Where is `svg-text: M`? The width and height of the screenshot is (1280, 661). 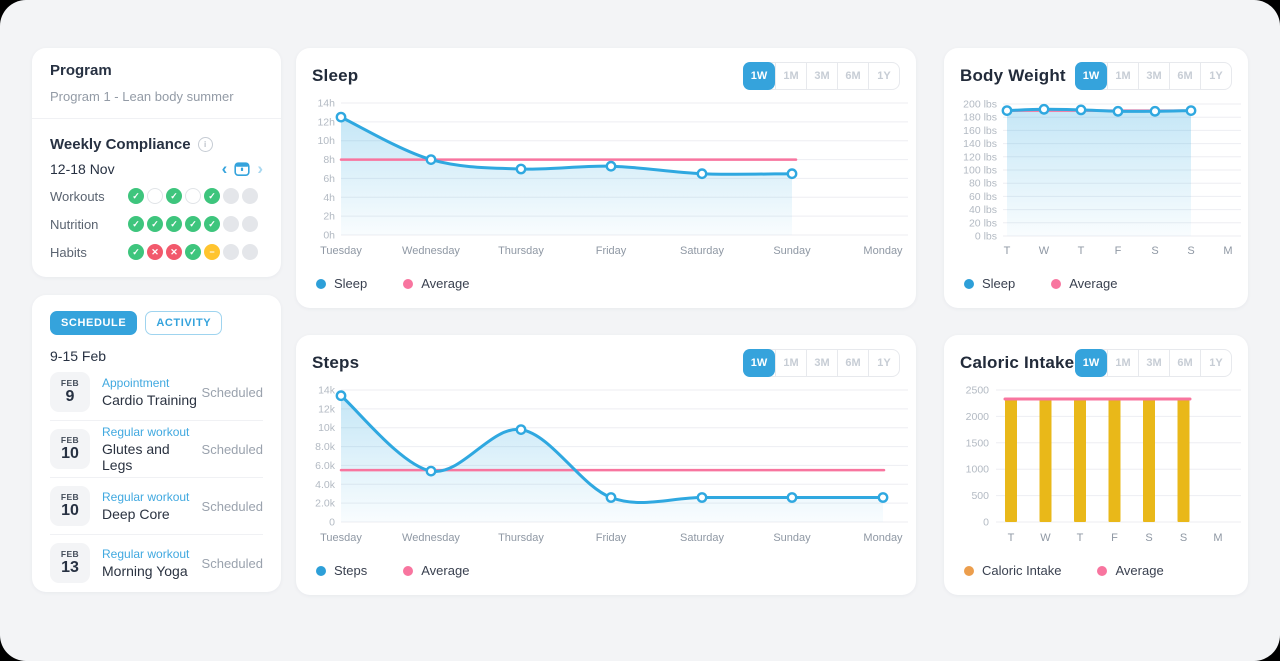
svg-text: M is located at coordinates (1217, 538).